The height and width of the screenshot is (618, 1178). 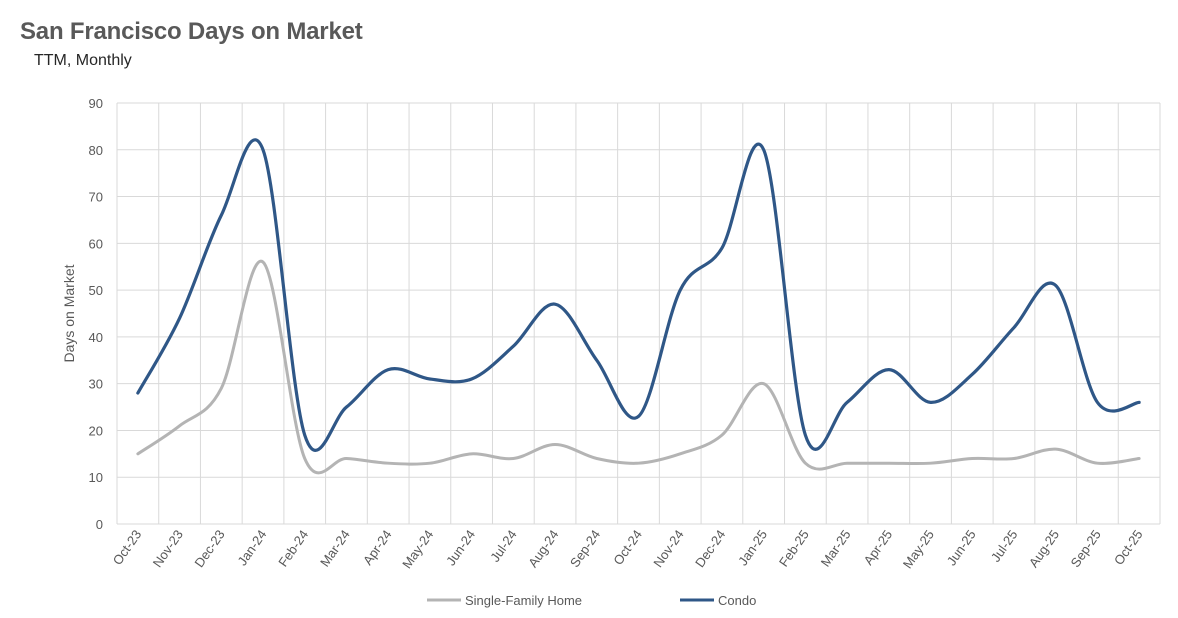 I want to click on y-tick-label: 60, so click(x=96, y=243).